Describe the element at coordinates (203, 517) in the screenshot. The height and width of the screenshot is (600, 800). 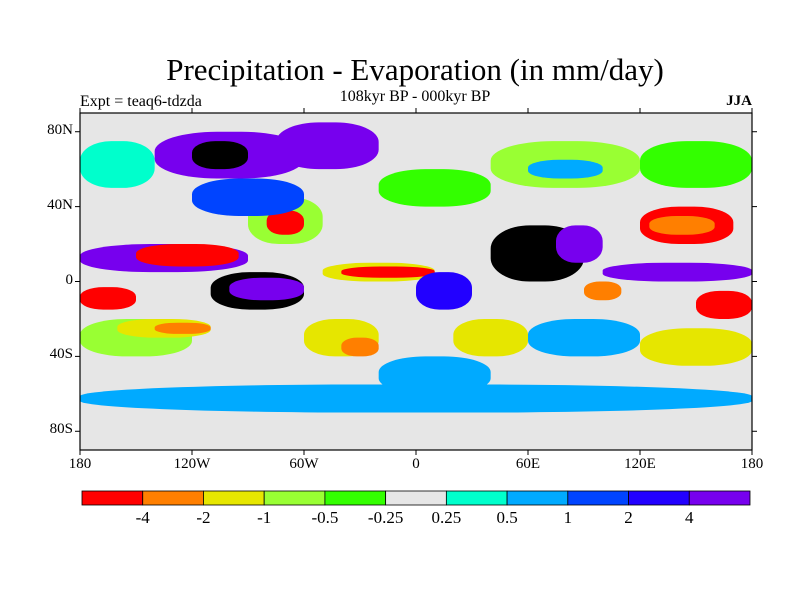
I see `colorbar-tick-label: -2` at that location.